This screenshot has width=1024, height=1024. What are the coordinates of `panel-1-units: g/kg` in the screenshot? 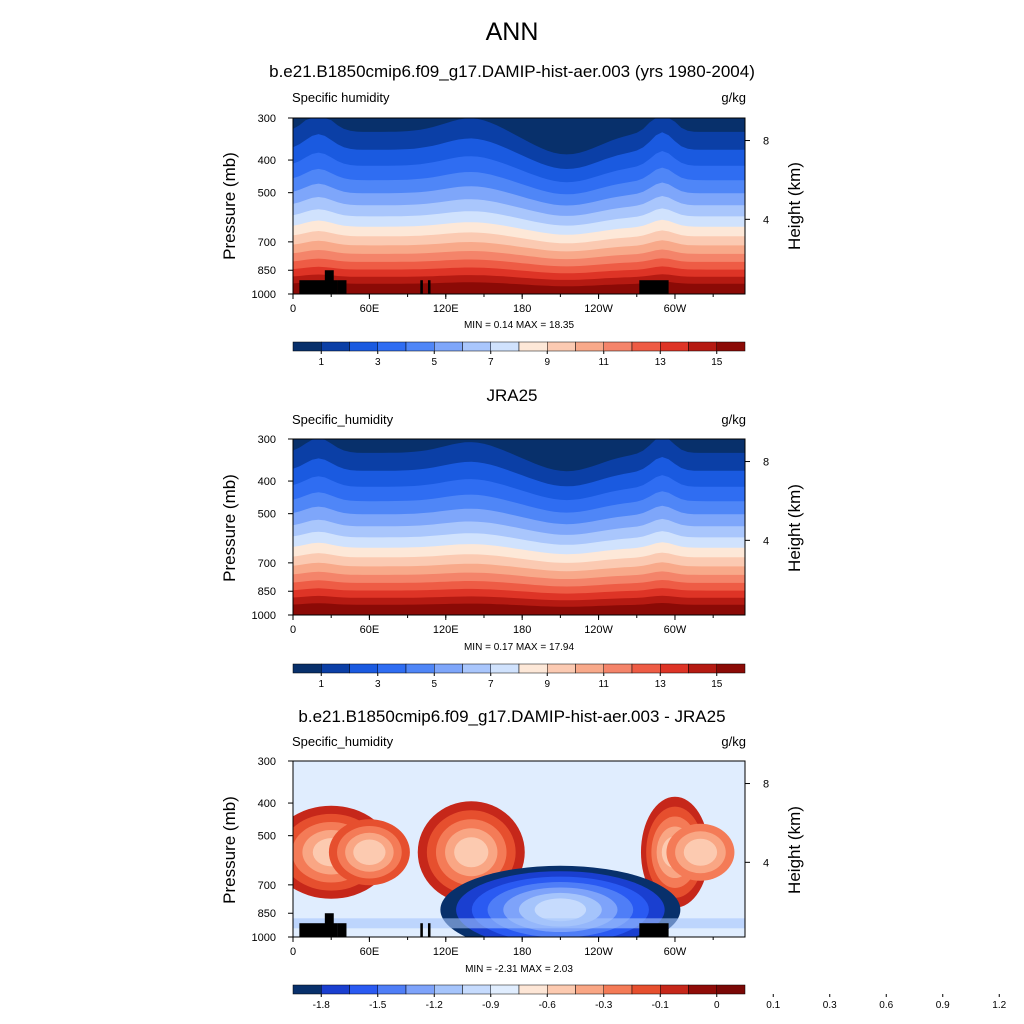 It's located at (733, 97).